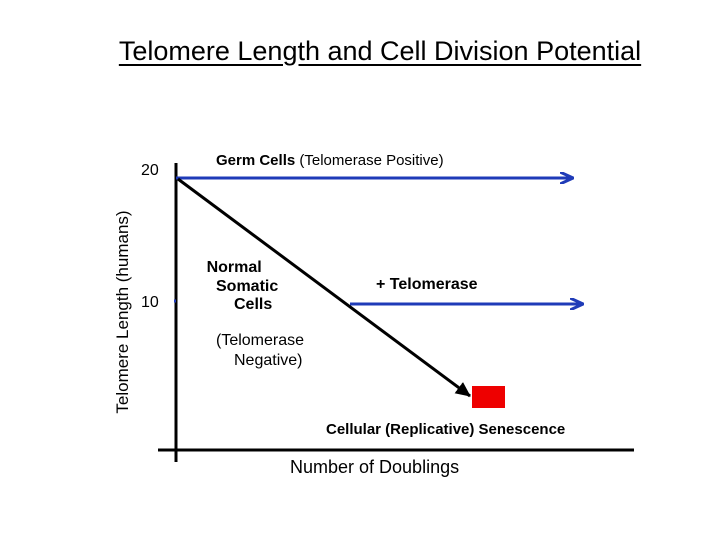 This screenshot has width=720, height=540. I want to click on germ-cells-label: Germ Cells (Telomerase Positive), so click(330, 160).